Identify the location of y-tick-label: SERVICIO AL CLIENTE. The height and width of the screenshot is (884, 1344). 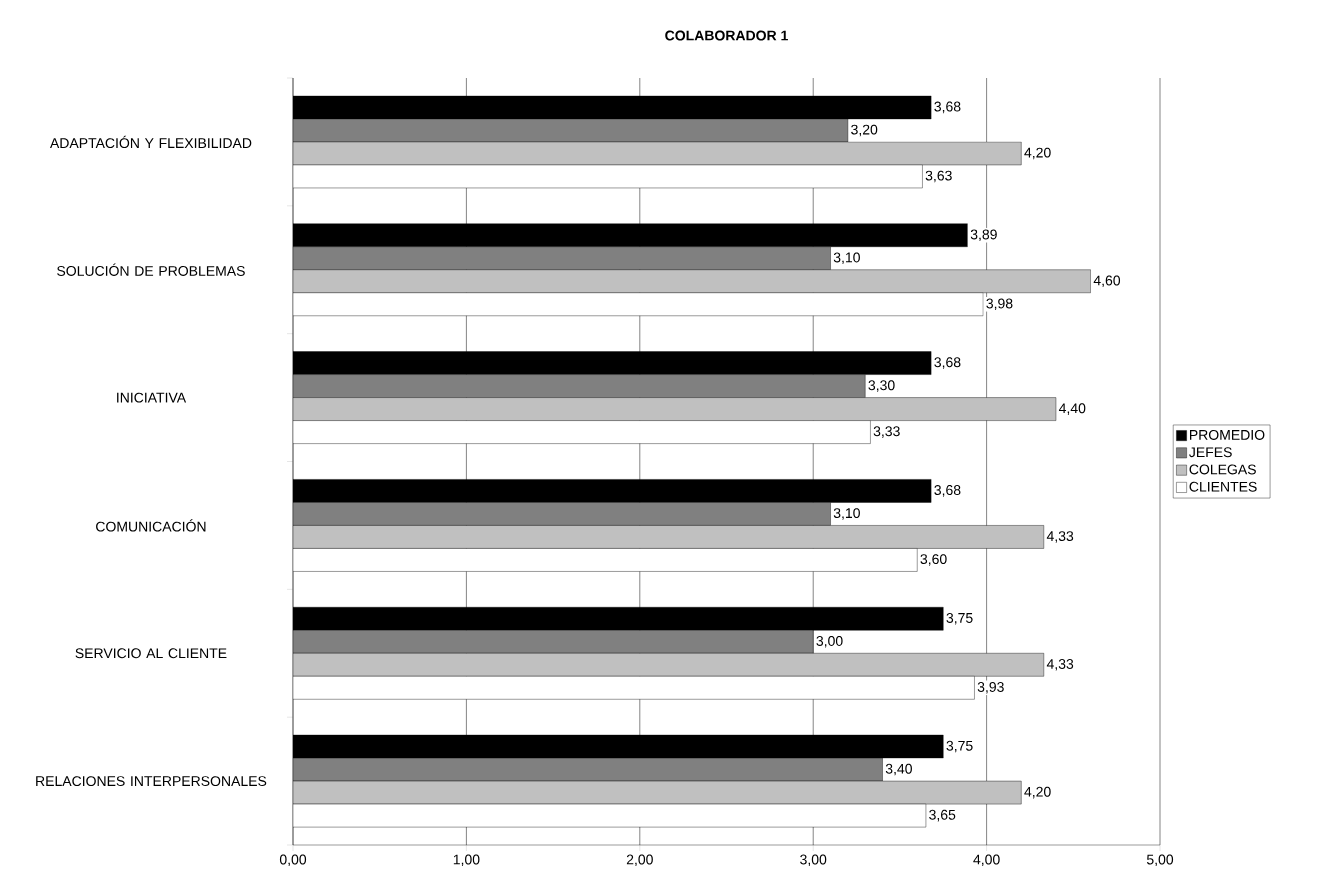
(151, 653).